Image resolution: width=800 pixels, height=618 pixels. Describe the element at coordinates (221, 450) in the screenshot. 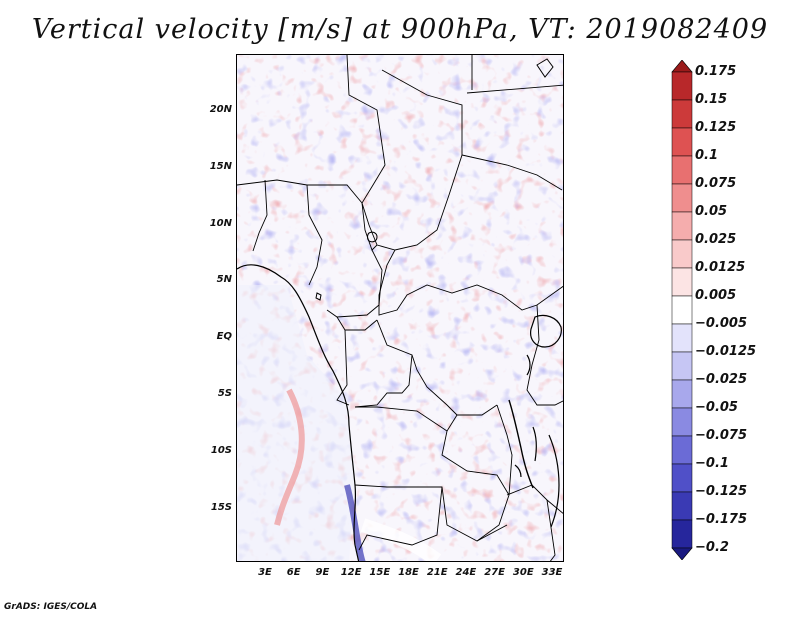

I see `latitude-label: 10S` at that location.